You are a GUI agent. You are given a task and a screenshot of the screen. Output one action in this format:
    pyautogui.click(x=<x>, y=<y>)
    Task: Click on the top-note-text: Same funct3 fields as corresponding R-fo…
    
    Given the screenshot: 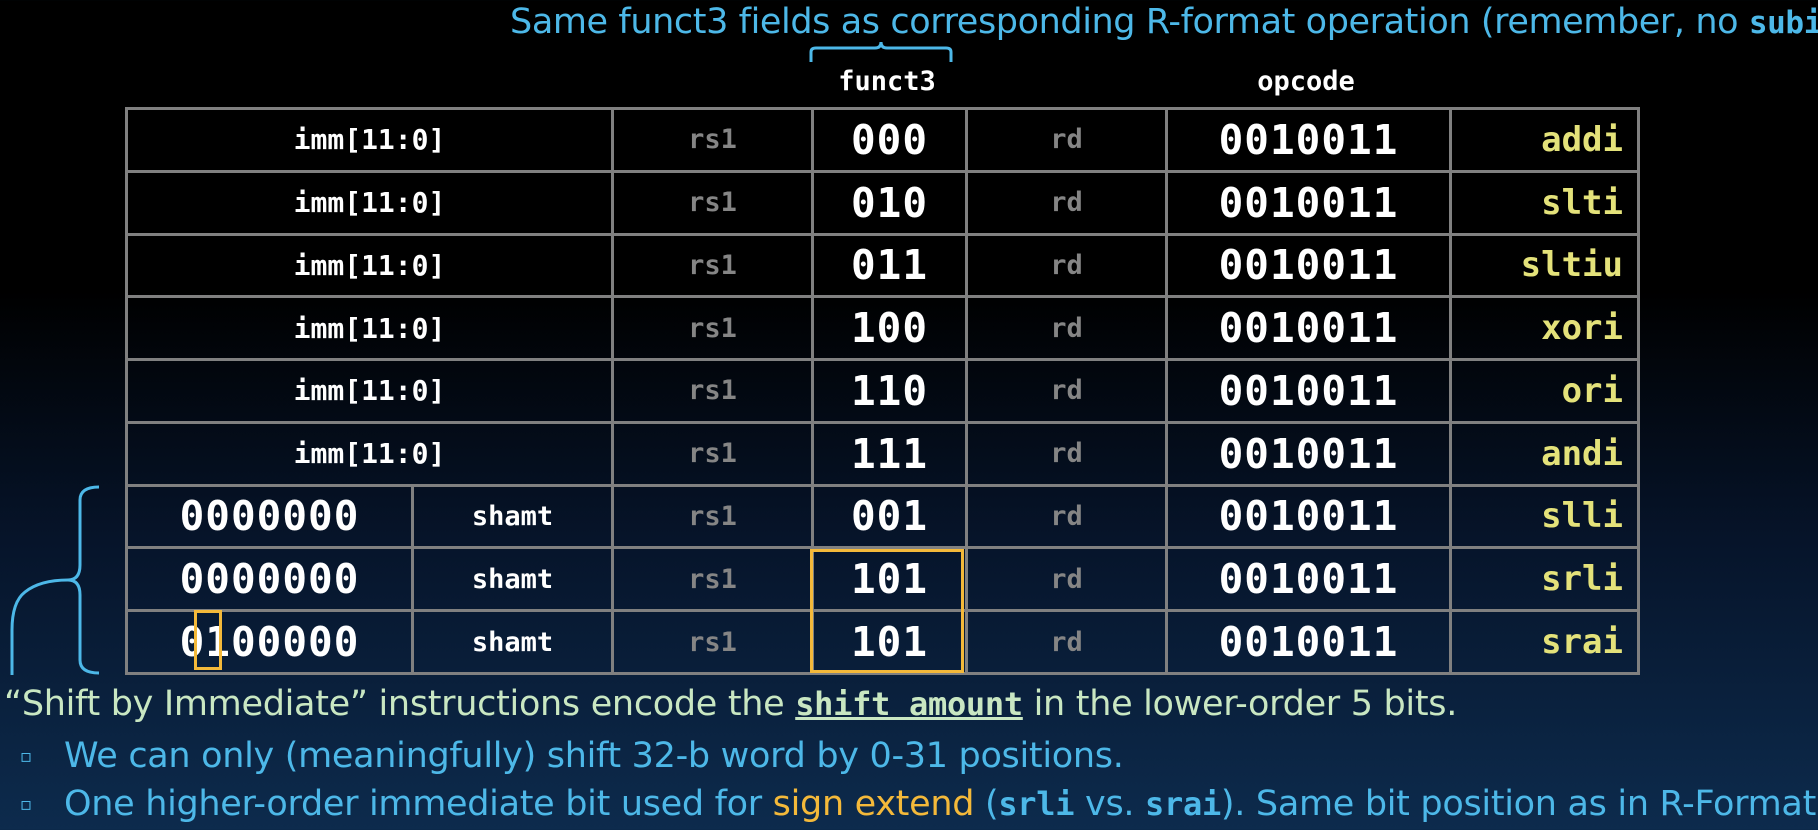 What is the action you would take?
    pyautogui.click(x=1129, y=22)
    